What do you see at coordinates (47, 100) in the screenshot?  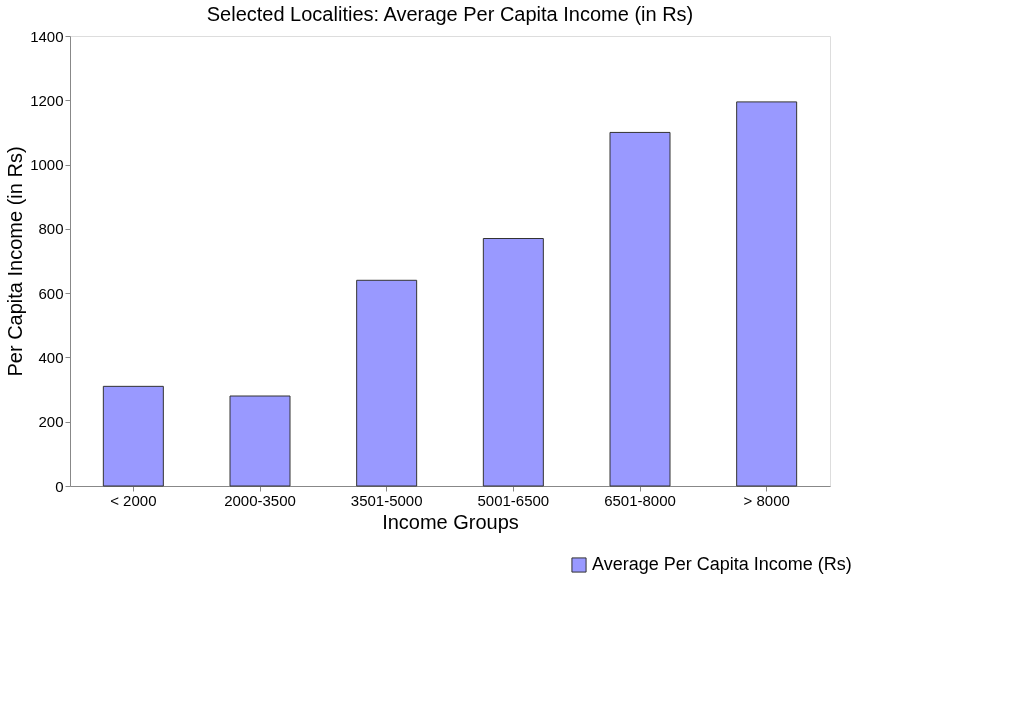 I see `y-tick-label: 1200` at bounding box center [47, 100].